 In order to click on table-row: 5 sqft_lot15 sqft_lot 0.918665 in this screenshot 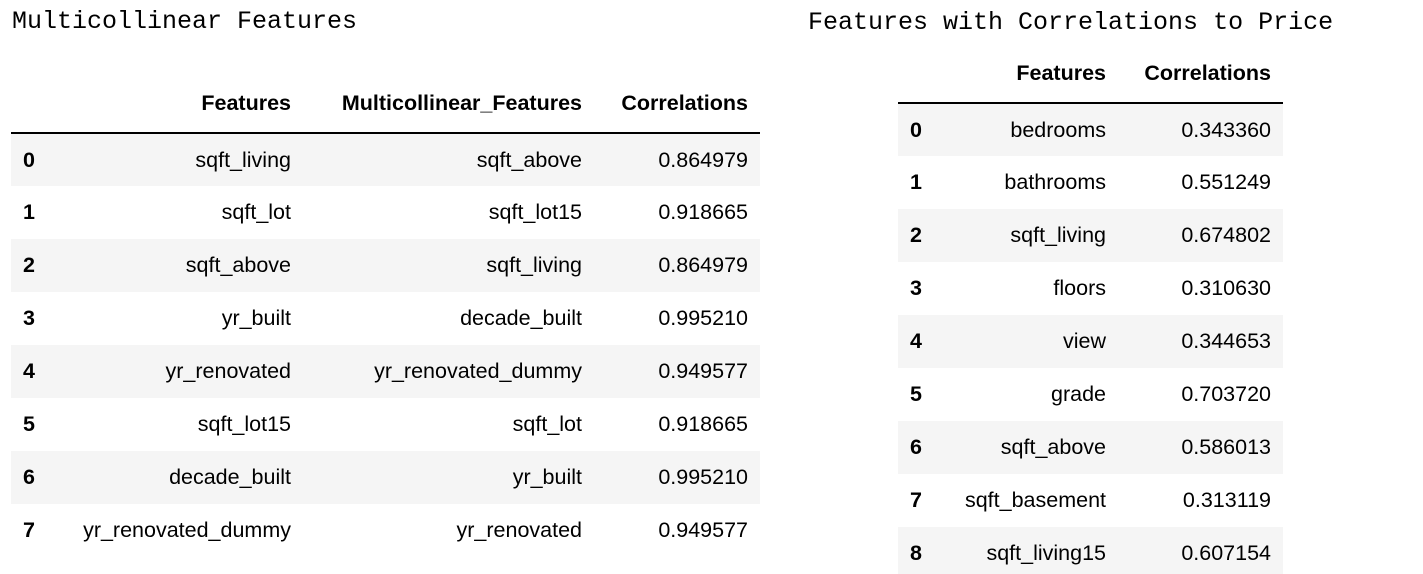, I will do `click(385, 424)`.